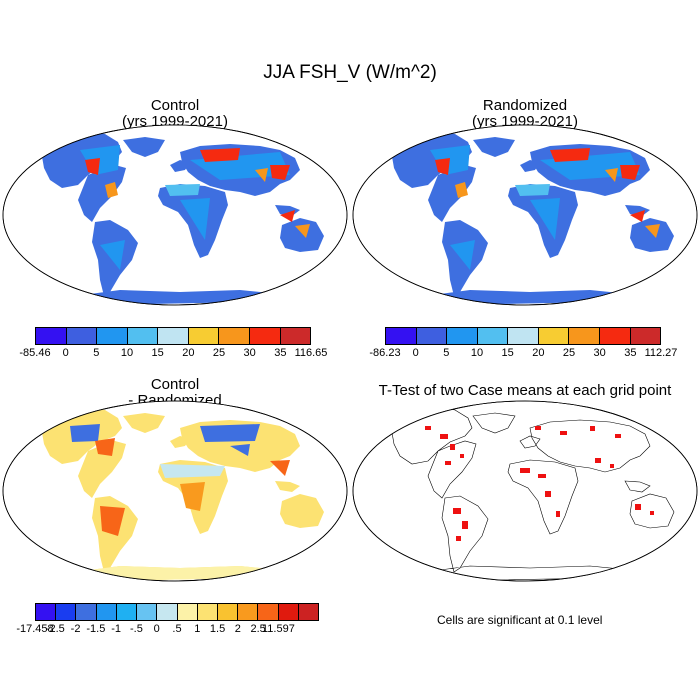  I want to click on colorbar-control, so click(173, 336).